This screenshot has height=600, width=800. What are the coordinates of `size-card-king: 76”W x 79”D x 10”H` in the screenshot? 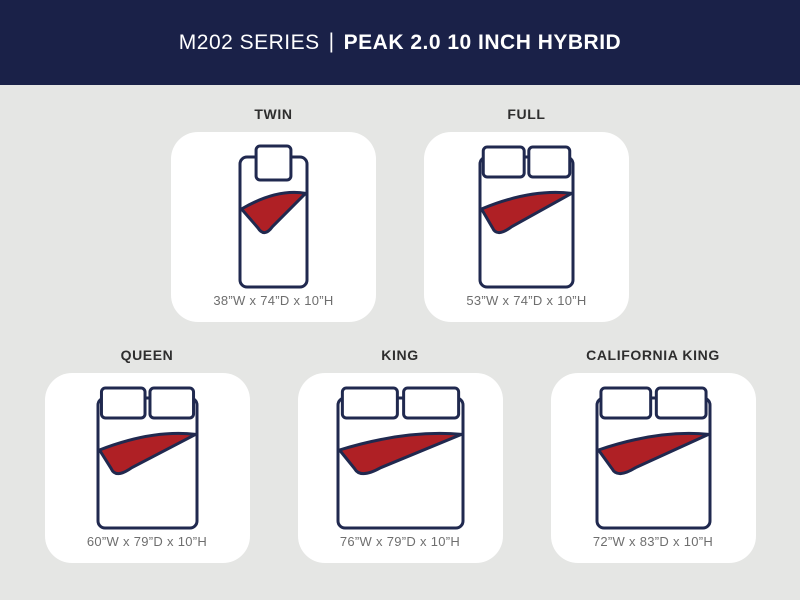 It's located at (400, 468).